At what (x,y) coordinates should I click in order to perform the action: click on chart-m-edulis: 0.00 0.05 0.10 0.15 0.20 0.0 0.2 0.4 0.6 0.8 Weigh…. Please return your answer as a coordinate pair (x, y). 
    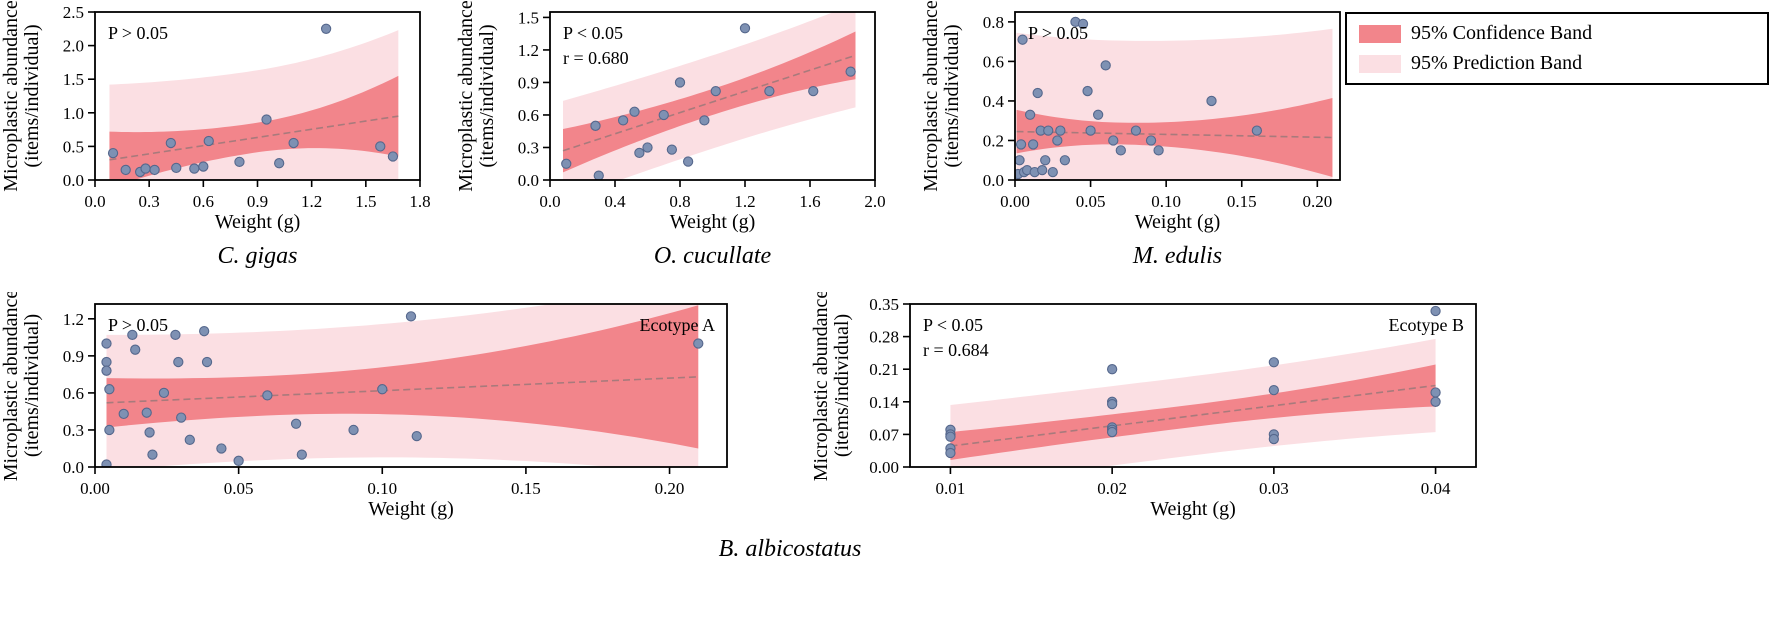
    Looking at the image, I should click on (1140, 135).